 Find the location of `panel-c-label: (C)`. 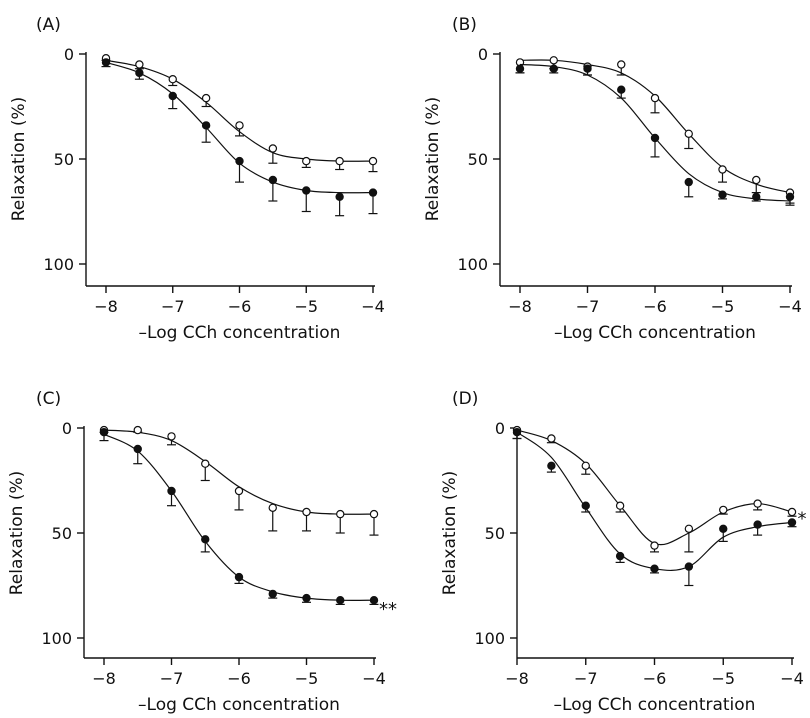

panel-c-label: (C) is located at coordinates (48, 399).